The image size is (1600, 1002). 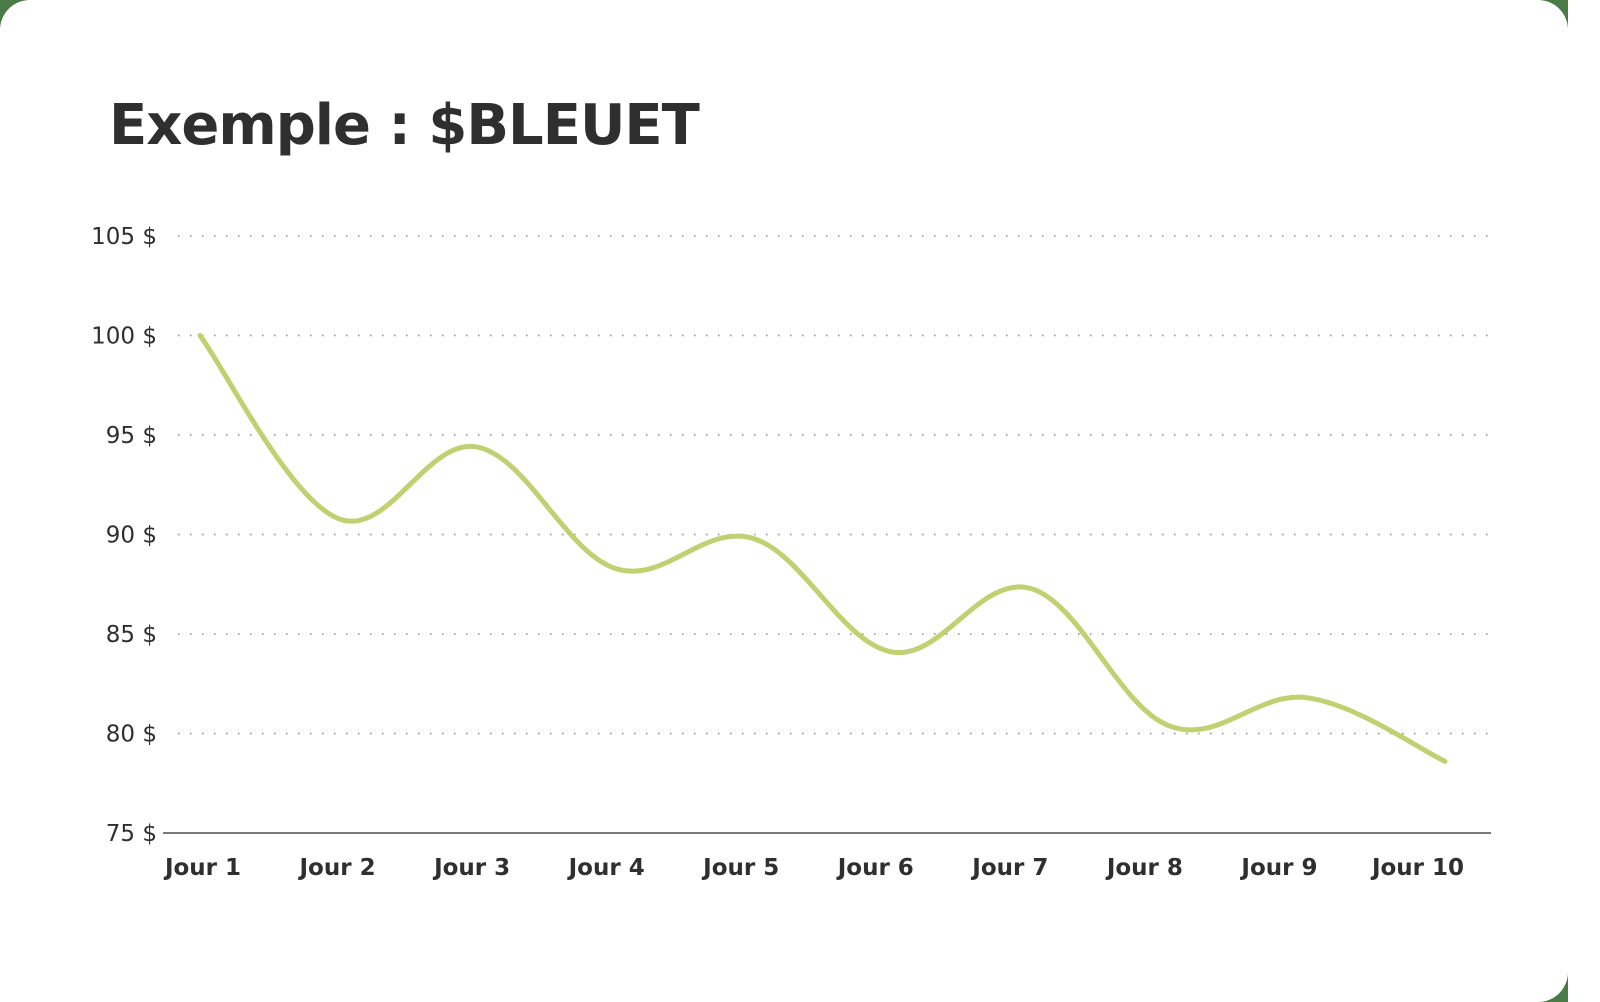 I want to click on x-tick-label: Jour 5, so click(x=740, y=868).